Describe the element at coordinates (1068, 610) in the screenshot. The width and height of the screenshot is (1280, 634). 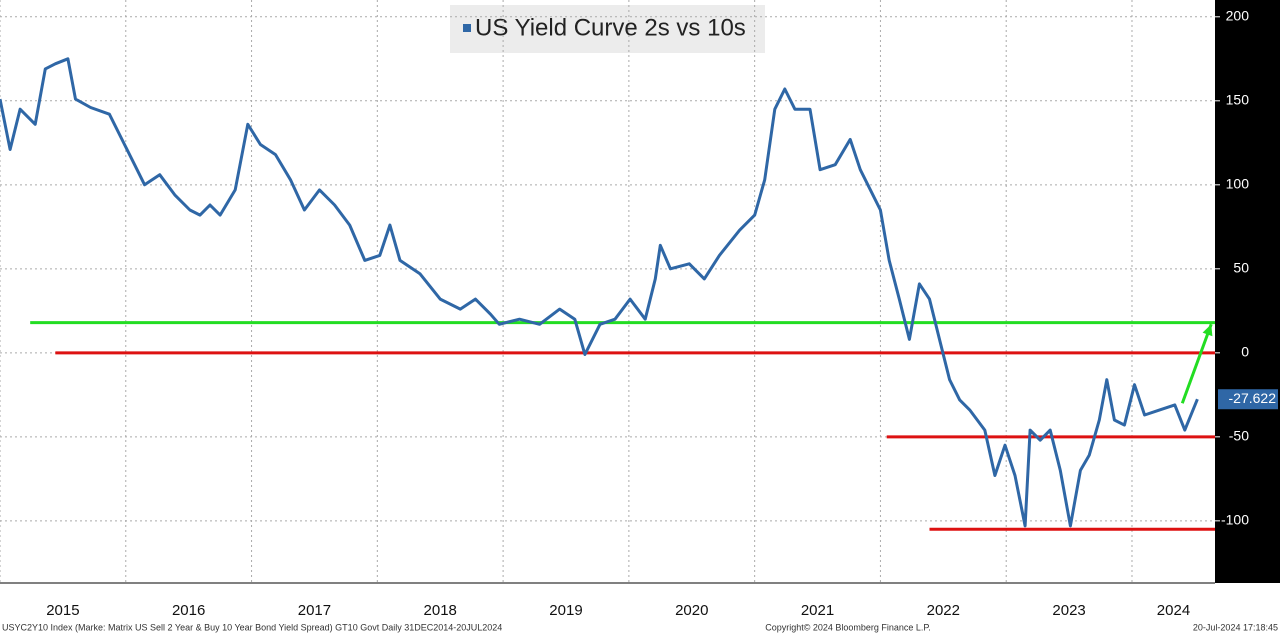
I see `x-tick-label: 2023` at that location.